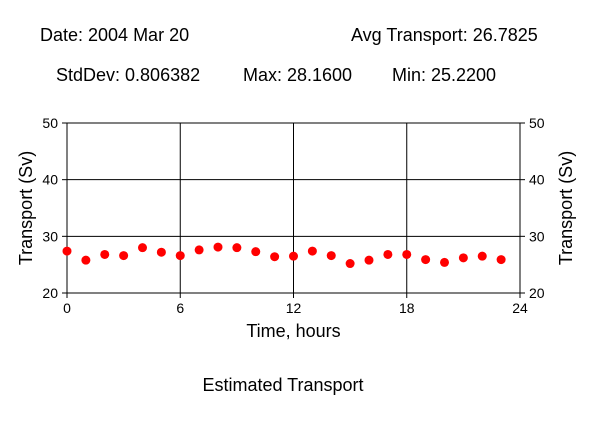 The width and height of the screenshot is (596, 422). What do you see at coordinates (283, 385) in the screenshot?
I see `chart-caption: Estimated Transport` at bounding box center [283, 385].